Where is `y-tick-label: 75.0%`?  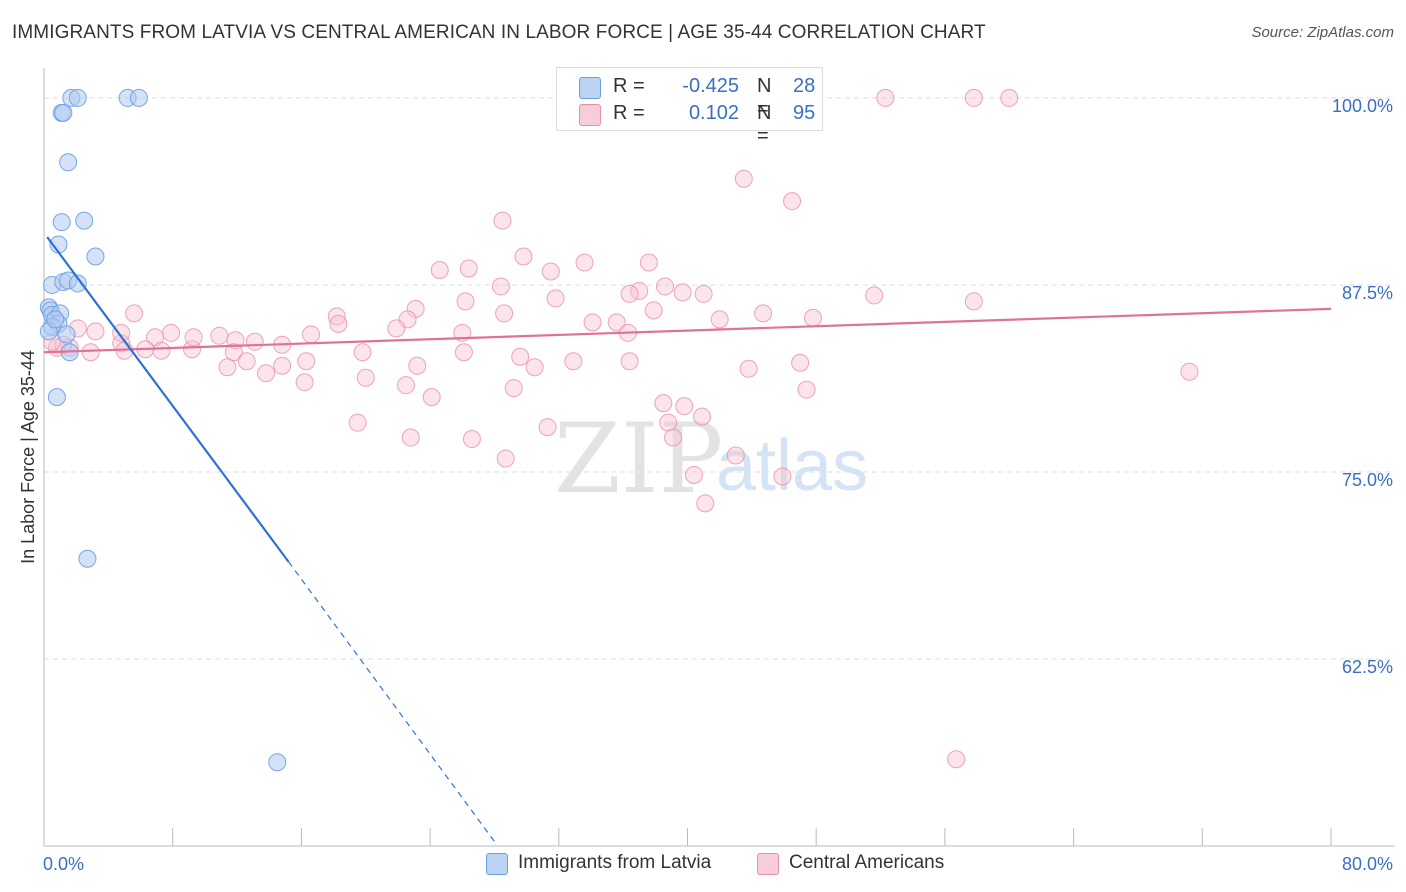 y-tick-label: 75.0% is located at coordinates (1367, 480).